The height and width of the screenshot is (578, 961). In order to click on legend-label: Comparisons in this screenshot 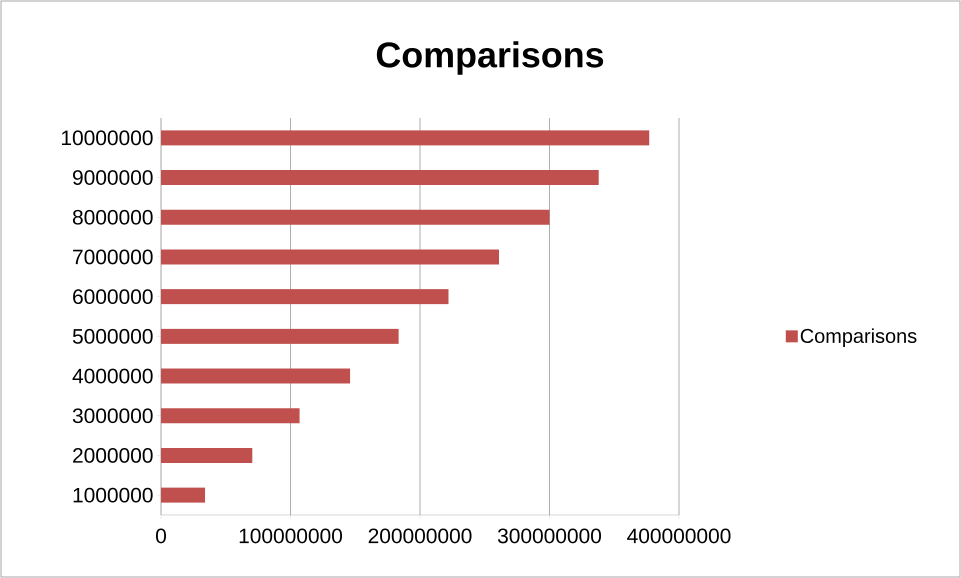, I will do `click(858, 337)`.